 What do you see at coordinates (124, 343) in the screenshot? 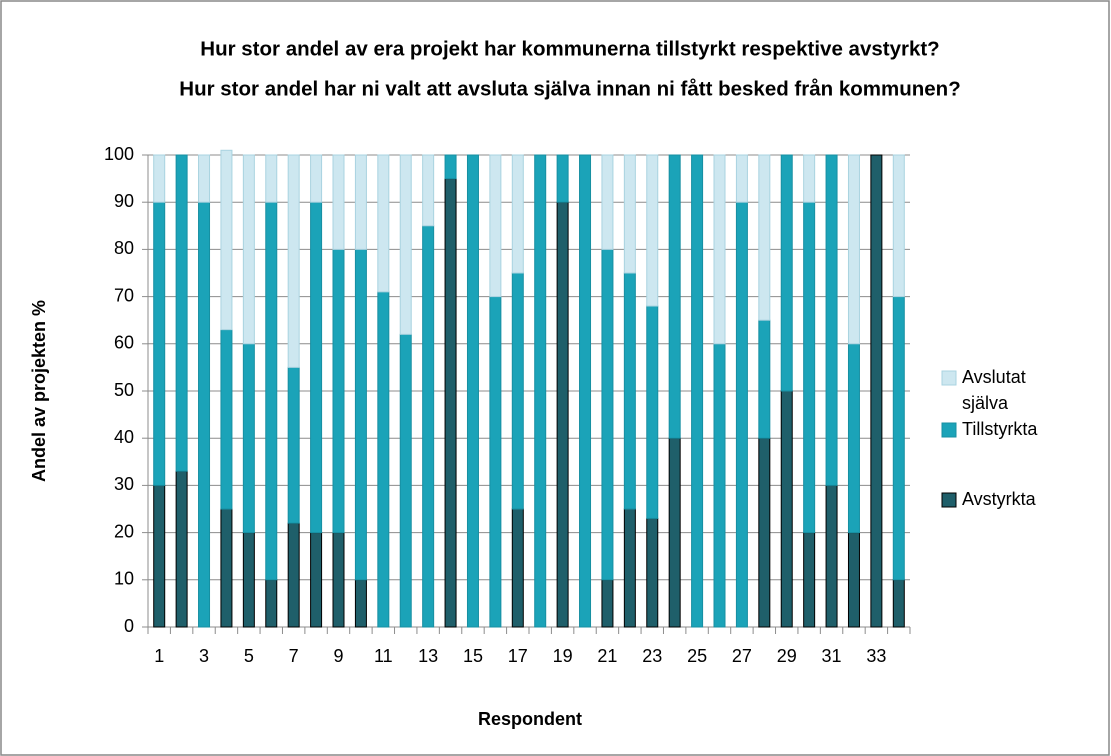
I see `y-tick-label: 60` at bounding box center [124, 343].